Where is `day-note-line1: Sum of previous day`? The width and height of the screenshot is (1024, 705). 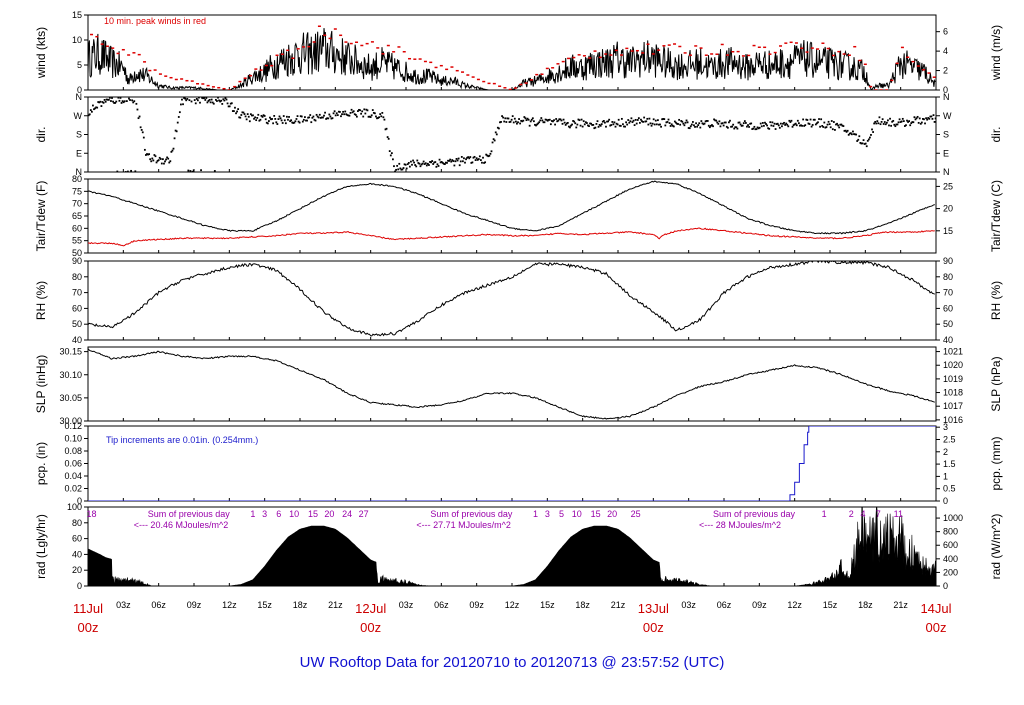 day-note-line1: Sum of previous day is located at coordinates (471, 514).